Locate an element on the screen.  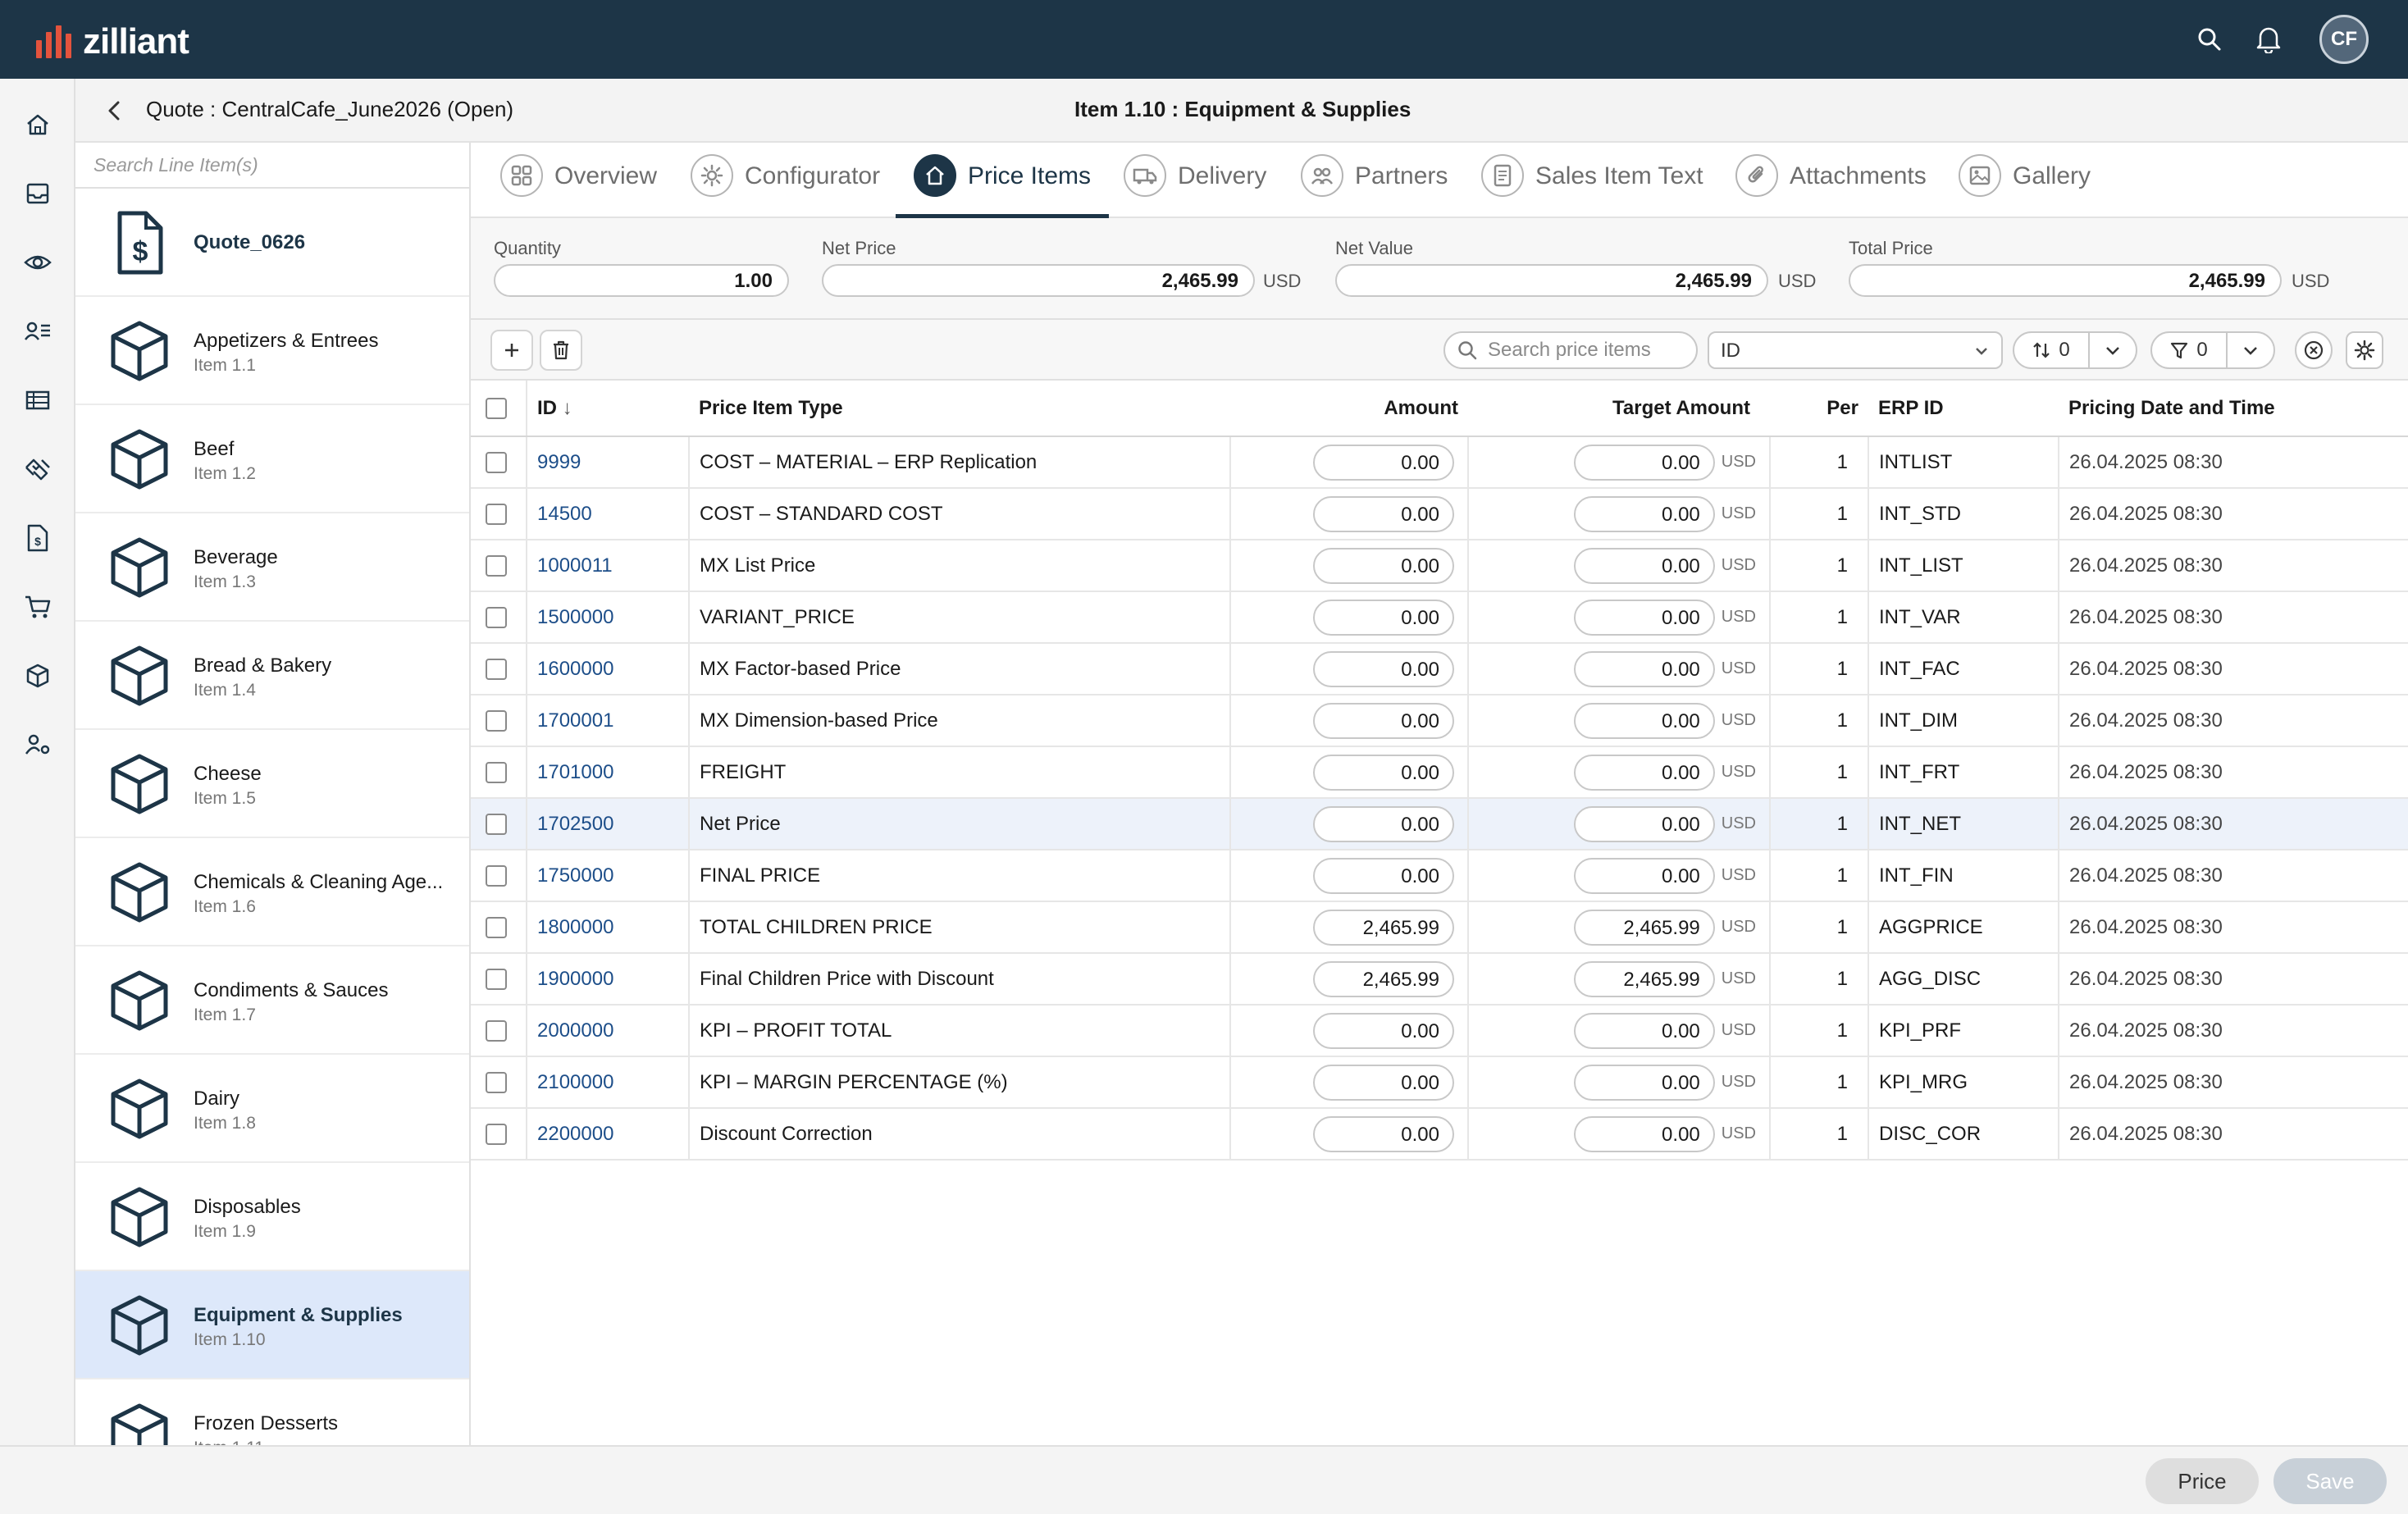
search-icon is located at coordinates (2209, 39).